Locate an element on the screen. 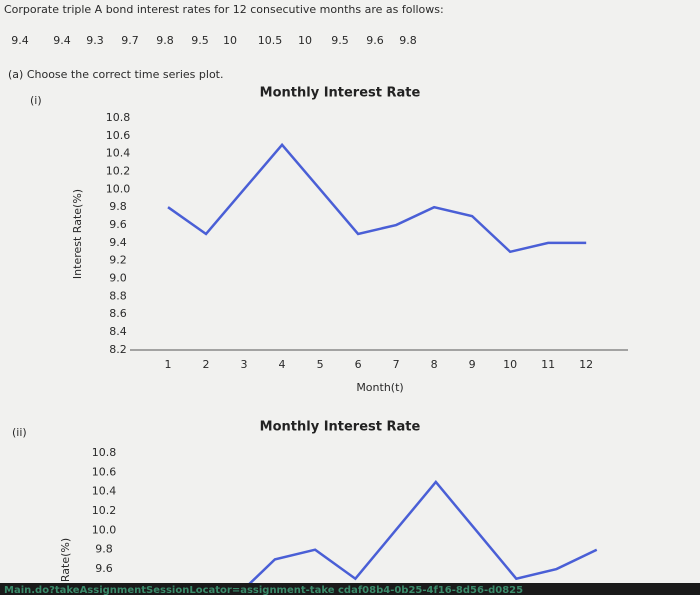 The width and height of the screenshot is (700, 595). x-tick-label: 9 is located at coordinates (472, 364).